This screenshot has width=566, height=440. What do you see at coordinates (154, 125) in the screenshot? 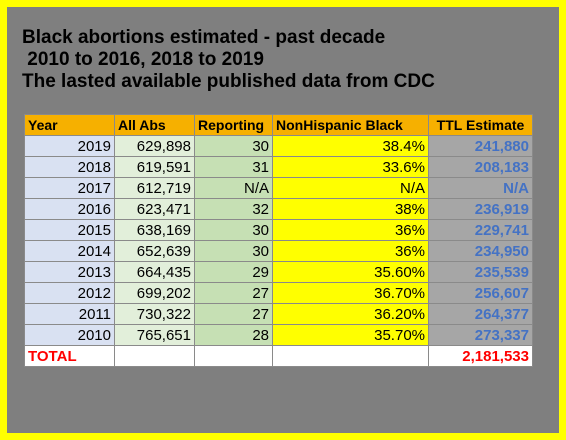
I see `header-all-abs: All Abs` at bounding box center [154, 125].